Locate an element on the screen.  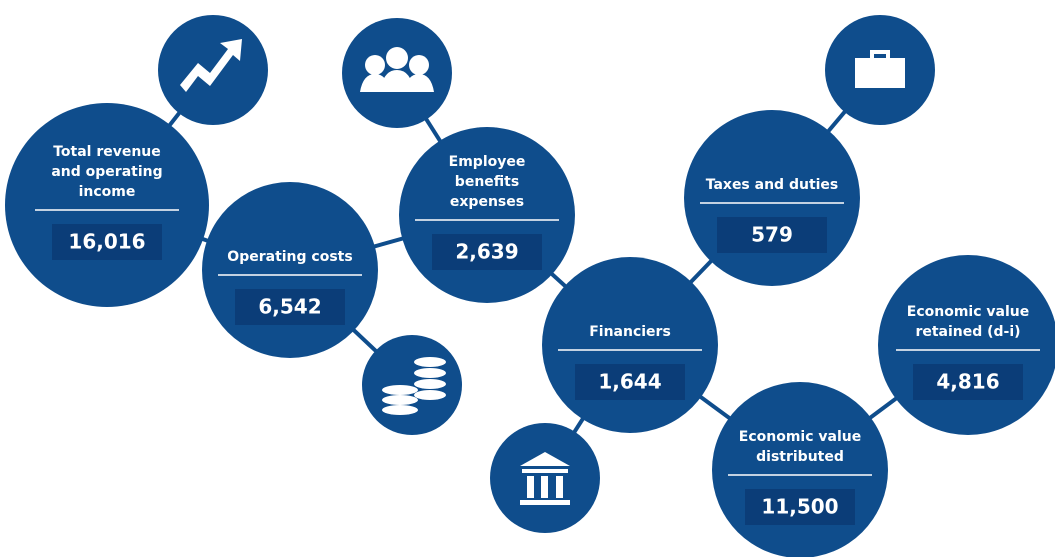
node-label: Financiers is located at coordinates (630, 332).